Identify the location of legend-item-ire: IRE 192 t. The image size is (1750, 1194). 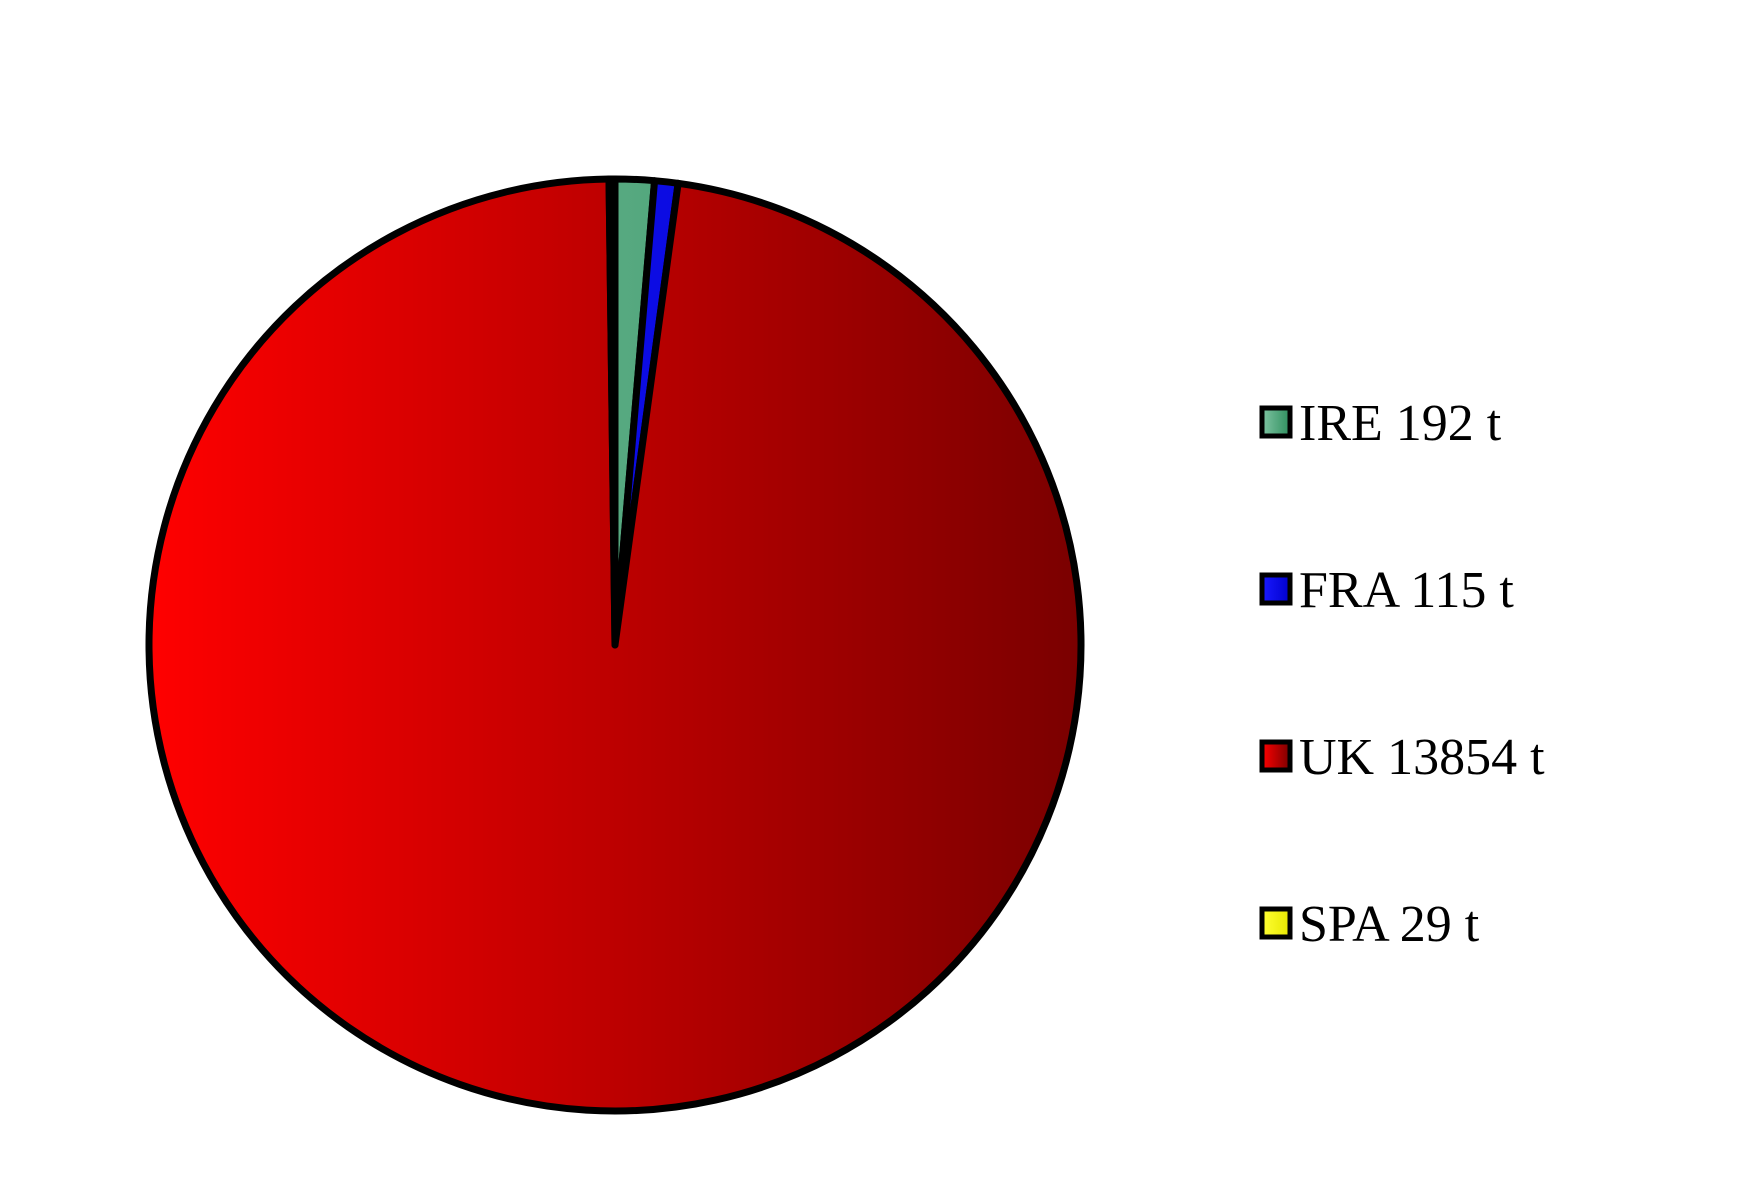
(1380, 423).